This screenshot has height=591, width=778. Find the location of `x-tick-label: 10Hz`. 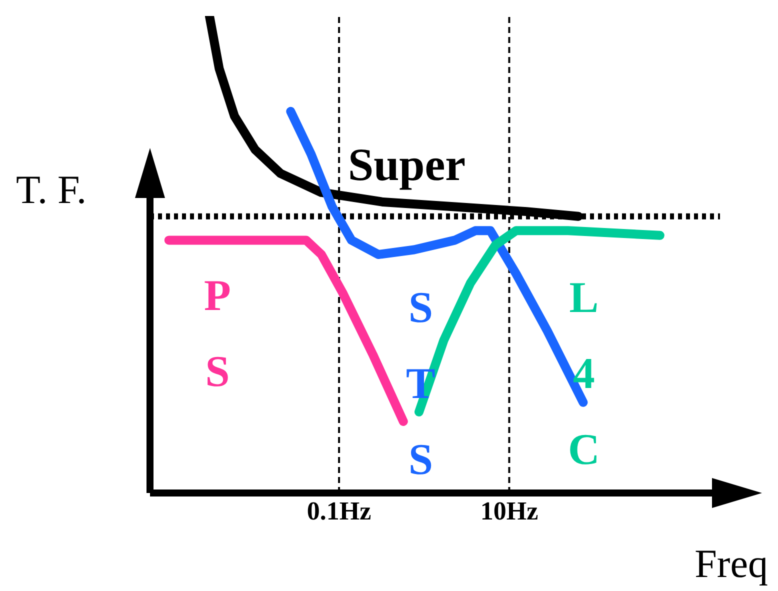

x-tick-label: 10Hz is located at coordinates (509, 511).